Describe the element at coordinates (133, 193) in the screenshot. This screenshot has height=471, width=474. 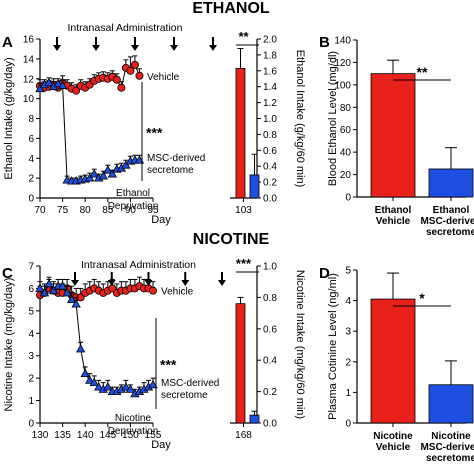
I see `deprivation-label: Ethanol` at that location.